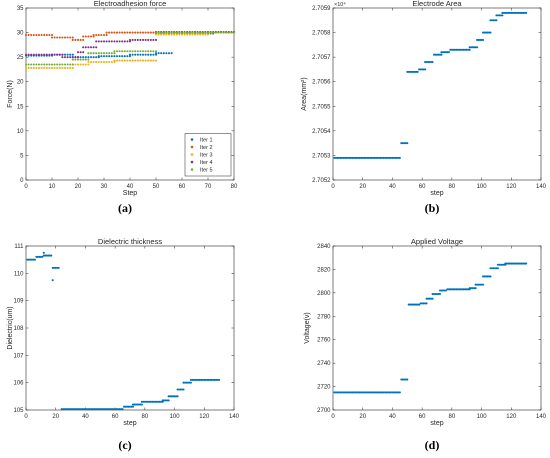  Describe the element at coordinates (129, 423) in the screenshot. I see `x-axis-label: step` at that location.